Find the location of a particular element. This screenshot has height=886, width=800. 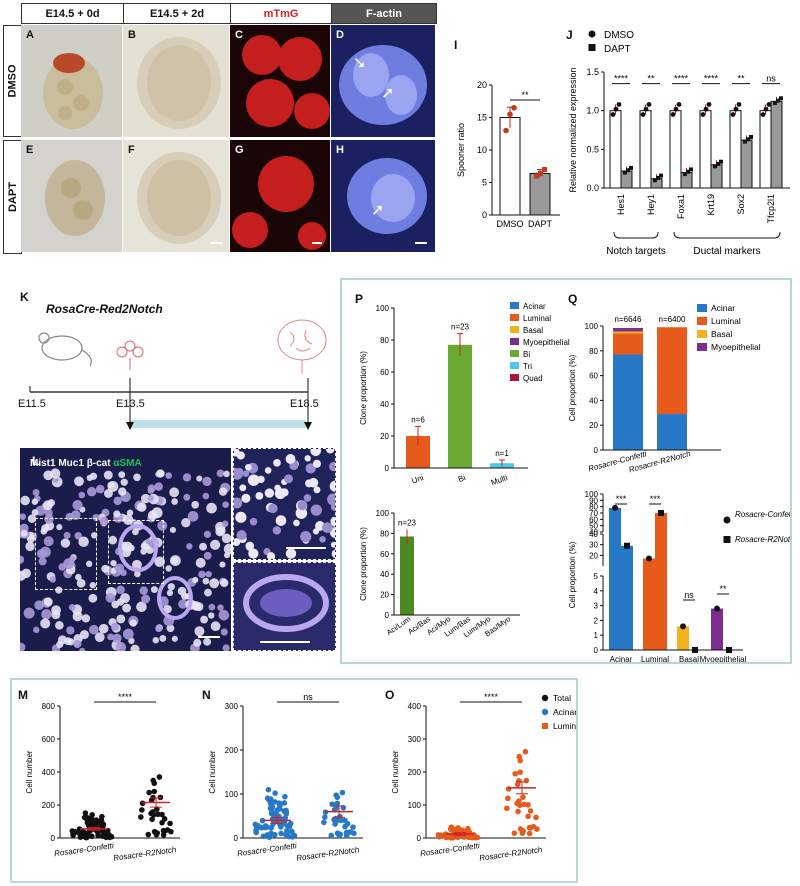

chart-panel-i: 0 5 10 15 20 Spooner ratio DMSO DAPT ** is located at coordinates (508, 154).